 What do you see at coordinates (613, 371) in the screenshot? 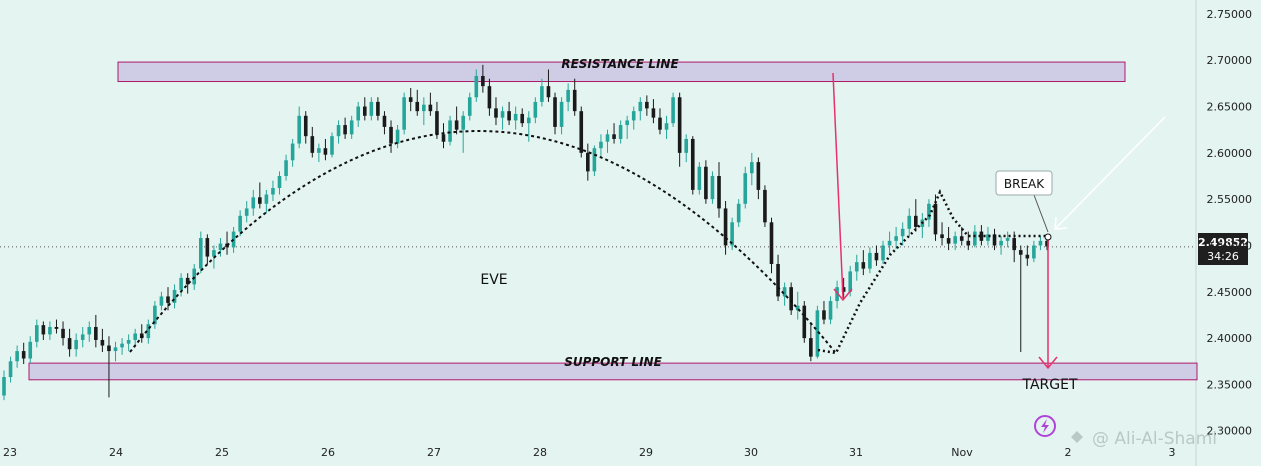
I see `support-zone` at bounding box center [613, 371].